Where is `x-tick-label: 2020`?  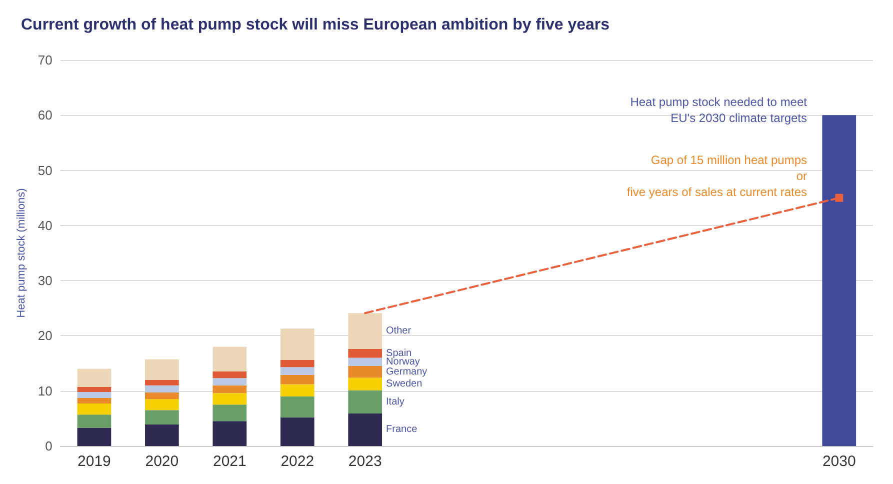
x-tick-label: 2020 is located at coordinates (162, 461).